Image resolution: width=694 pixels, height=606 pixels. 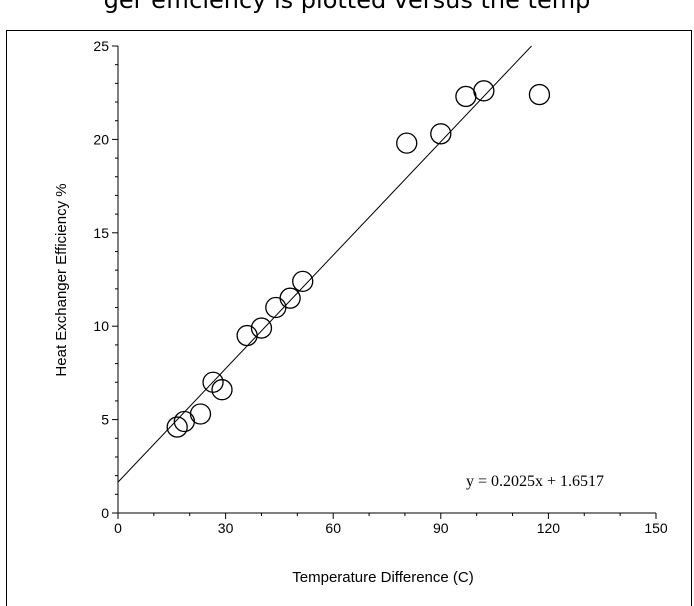 I want to click on x-tick-label: 120, so click(x=549, y=528).